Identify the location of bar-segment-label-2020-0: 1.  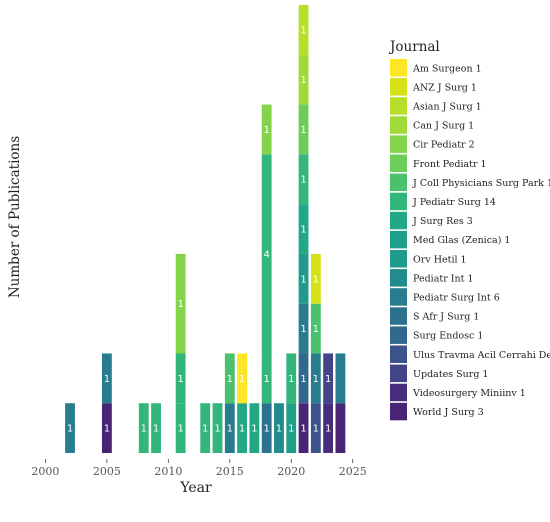
(291, 429).